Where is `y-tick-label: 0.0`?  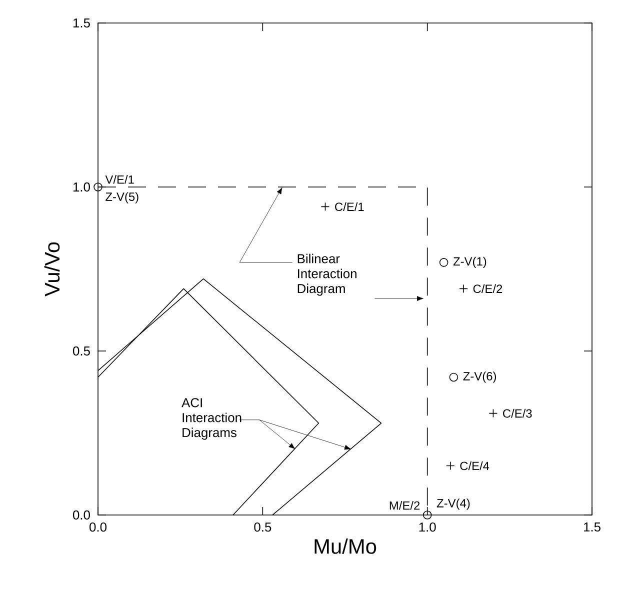 y-tick-label: 0.0 is located at coordinates (81, 515).